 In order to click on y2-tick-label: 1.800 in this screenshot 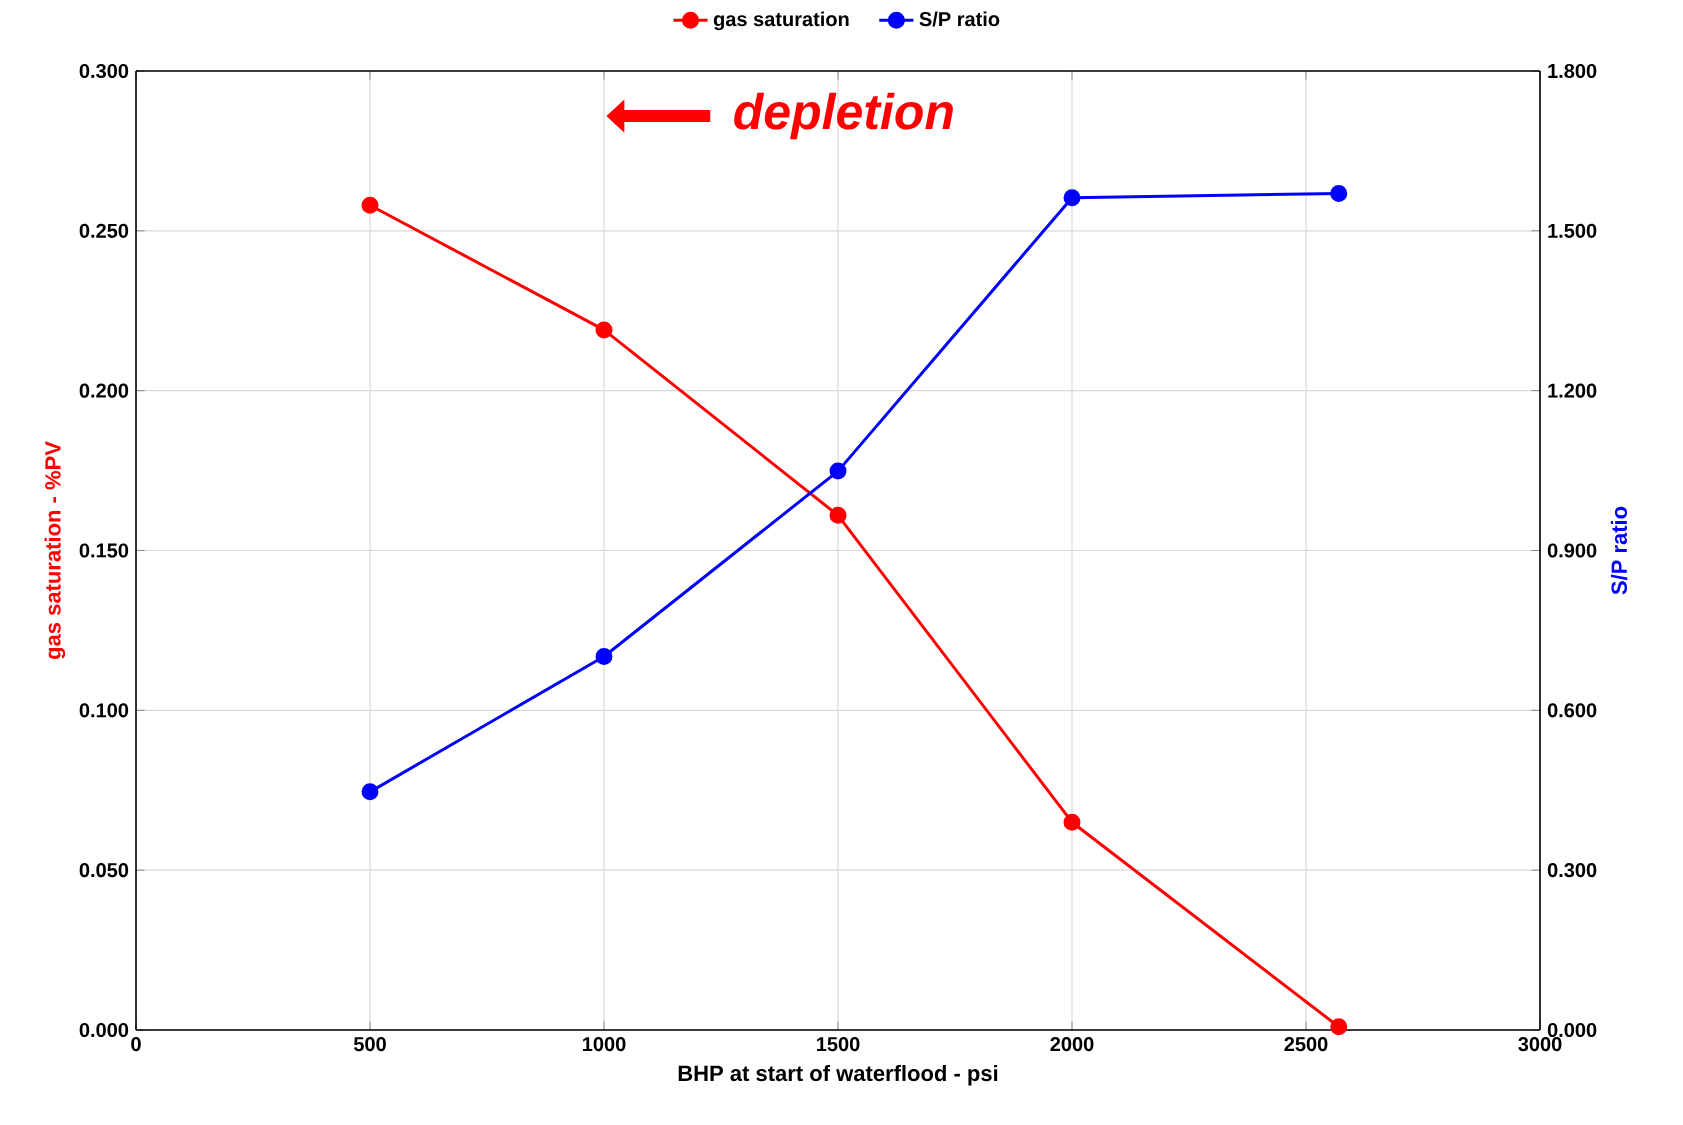, I will do `click(1572, 71)`.